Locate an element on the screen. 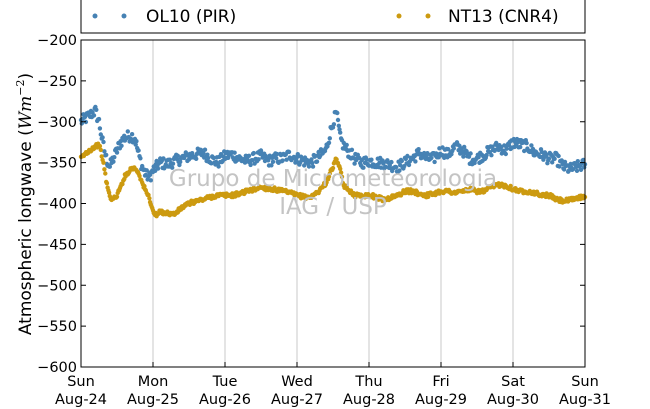  y-axis-label-unit: Wm is located at coordinates (26, 113).